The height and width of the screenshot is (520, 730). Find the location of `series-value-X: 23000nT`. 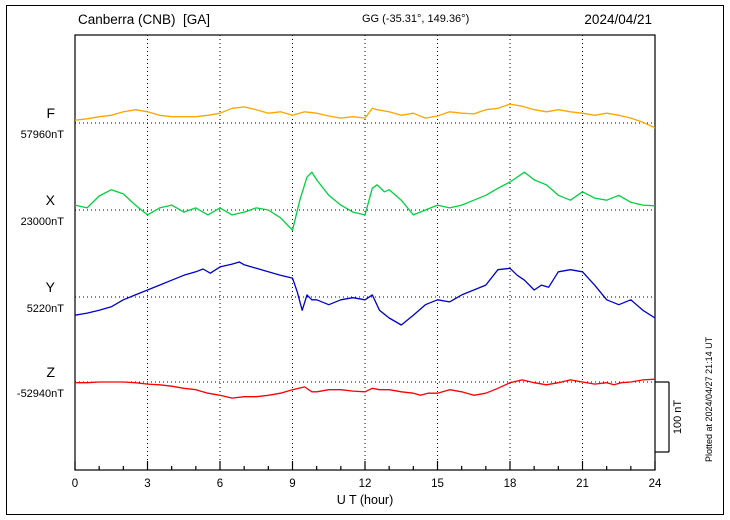

series-value-X: 23000nT is located at coordinates (43, 222).